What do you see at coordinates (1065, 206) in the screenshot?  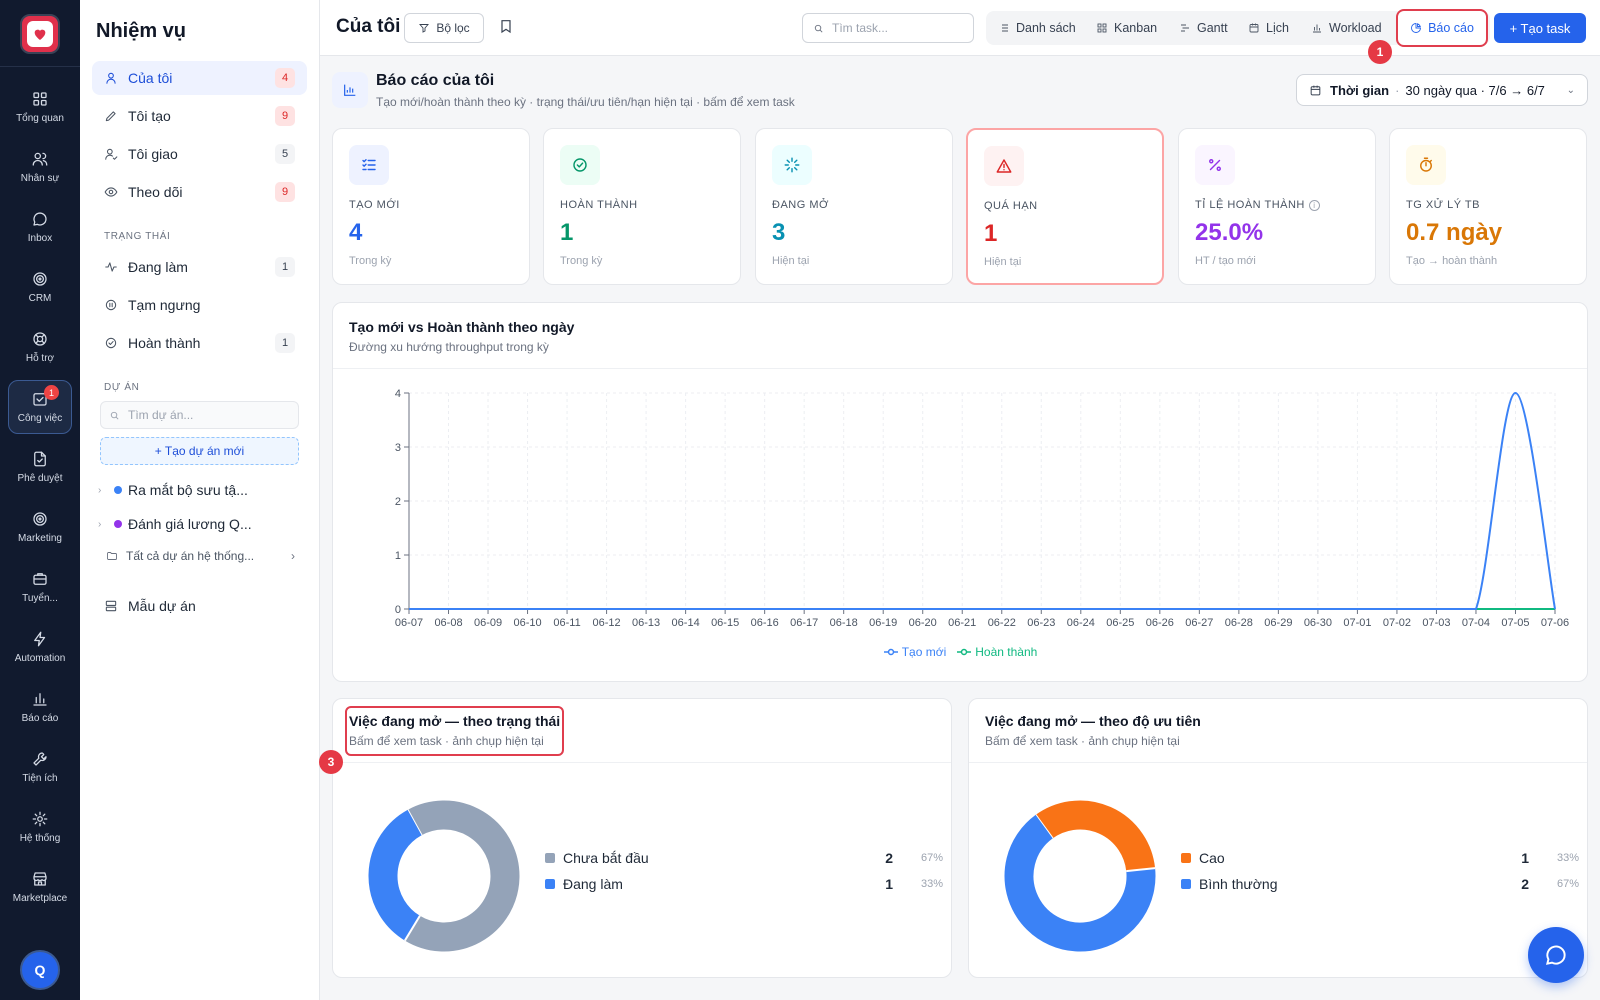 I see `kpi-card-overdue: QUÁ HẠN 1 Hiện tại` at bounding box center [1065, 206].